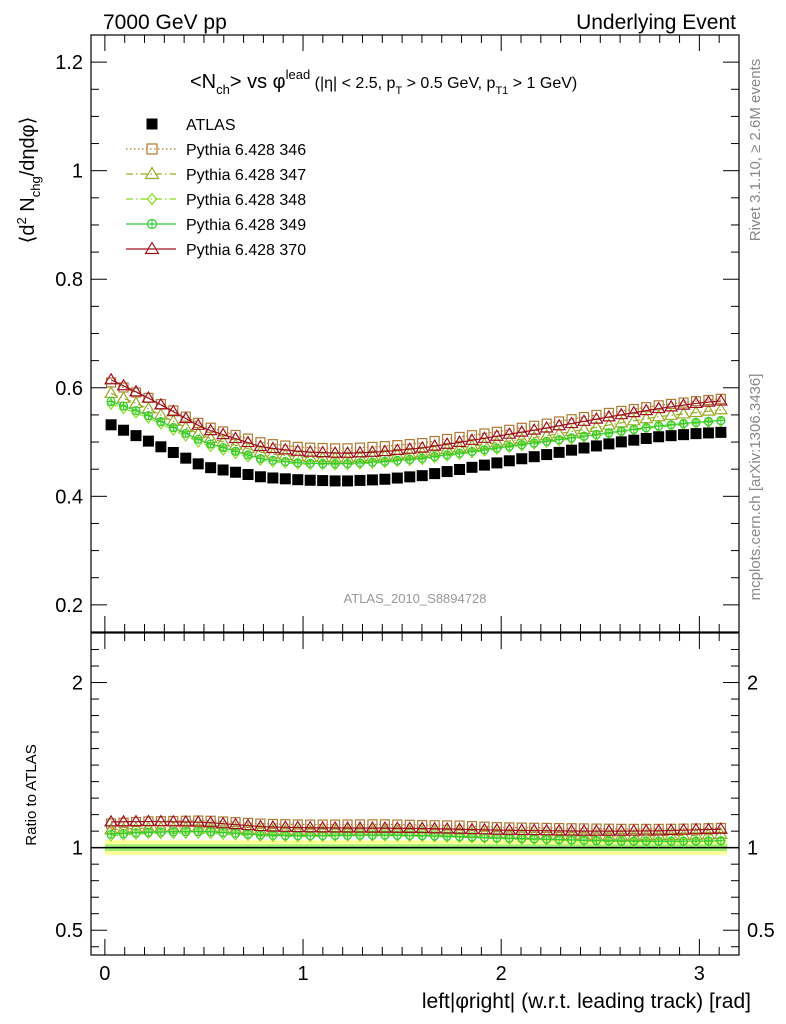 The width and height of the screenshot is (786, 1024). What do you see at coordinates (415, 415) in the screenshot?
I see `series-line` at bounding box center [415, 415].